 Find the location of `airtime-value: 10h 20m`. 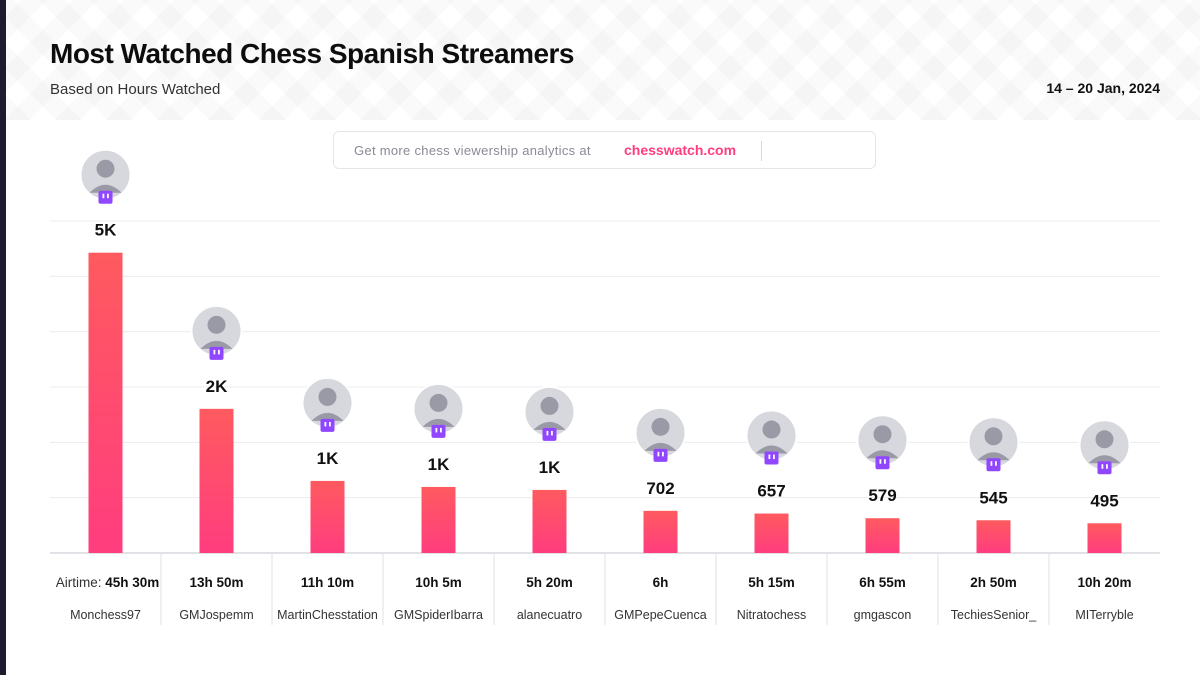

airtime-value: 10h 20m is located at coordinates (1104, 582).